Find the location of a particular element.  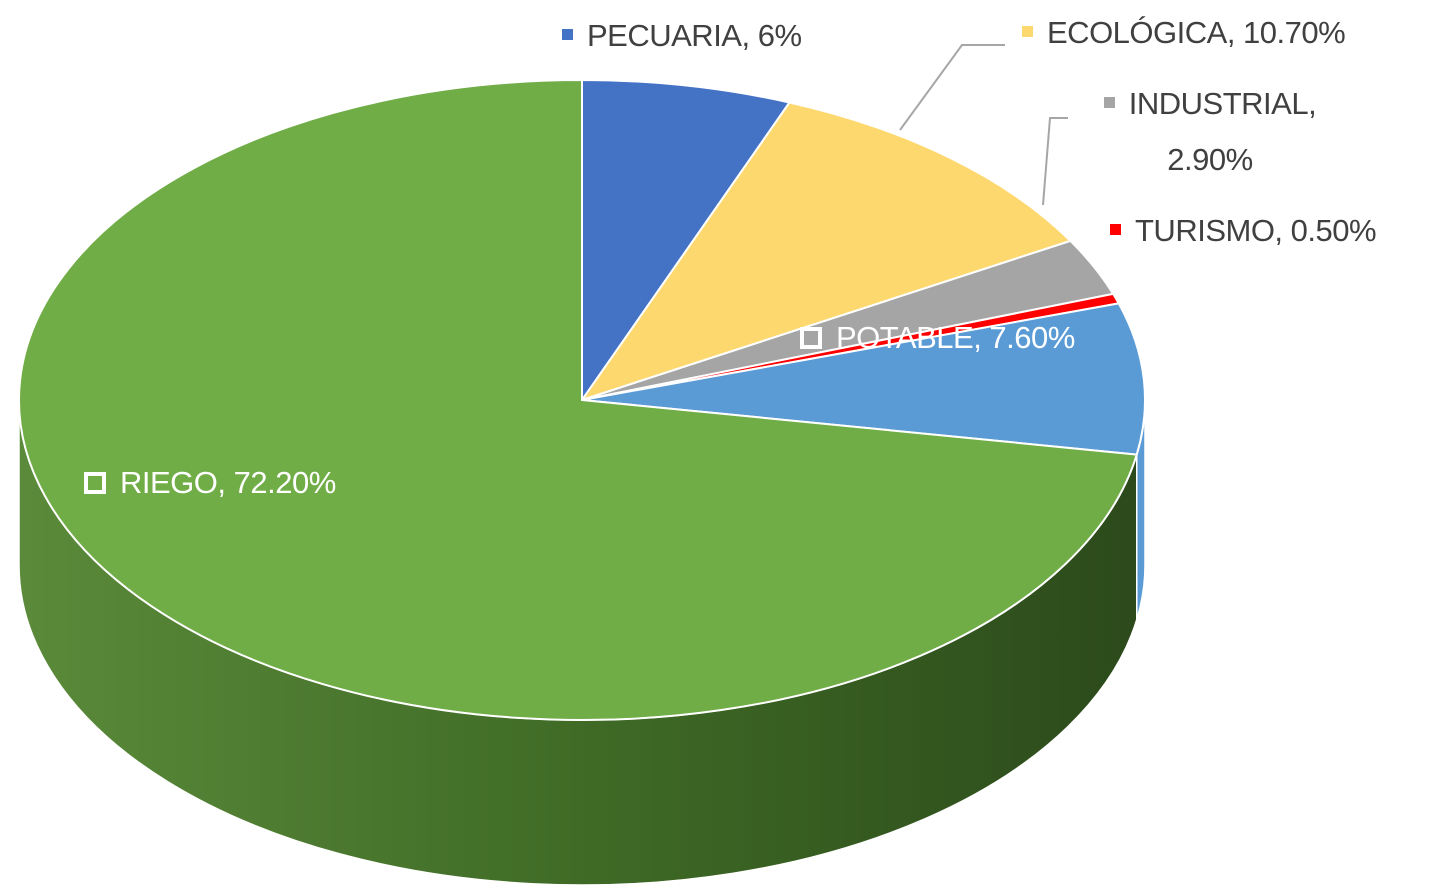

label-text: RIEGO, 72.20% is located at coordinates (228, 482).